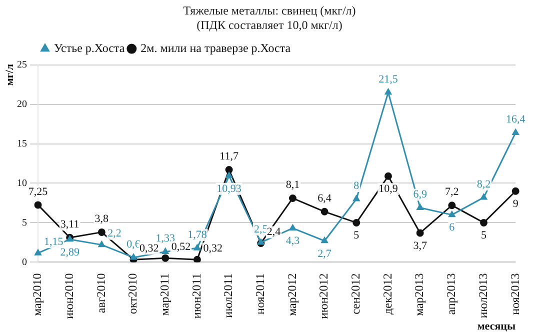  I want to click on data-label: 2,2, so click(115, 234).